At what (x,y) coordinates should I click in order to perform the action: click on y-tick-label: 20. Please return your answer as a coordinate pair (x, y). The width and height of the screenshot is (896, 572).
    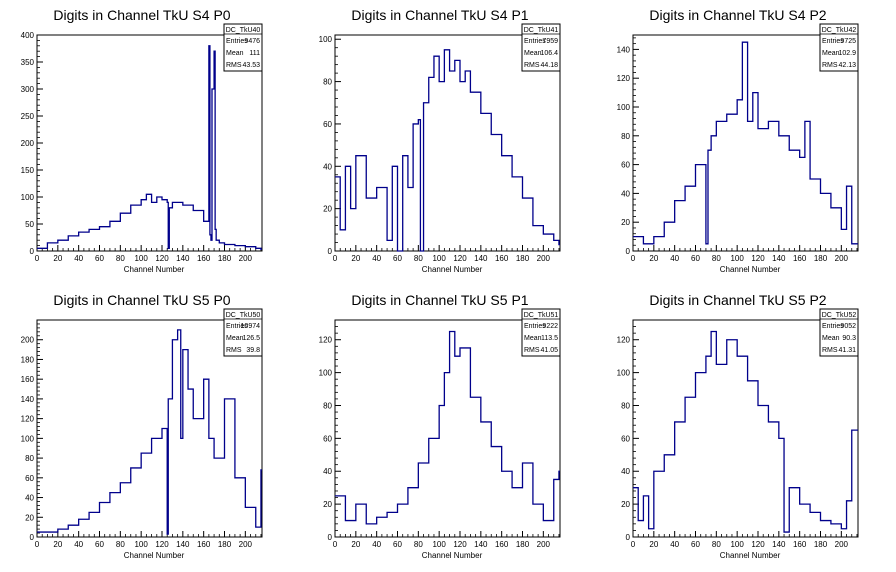
    Looking at the image, I should click on (625, 504).